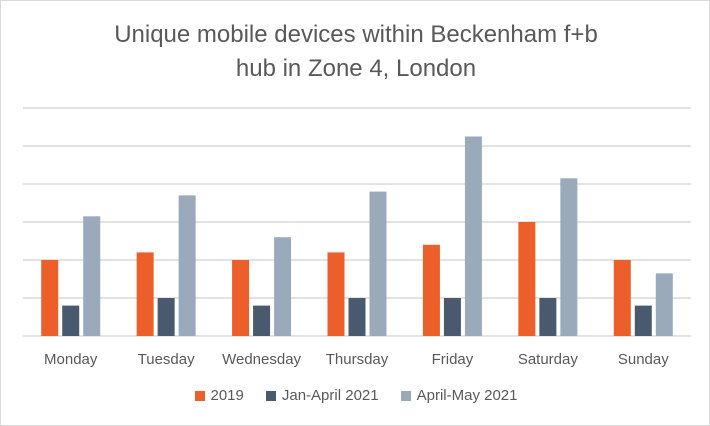  Describe the element at coordinates (166, 317) in the screenshot. I see `bar-tuesday-jan-april-2021` at that location.